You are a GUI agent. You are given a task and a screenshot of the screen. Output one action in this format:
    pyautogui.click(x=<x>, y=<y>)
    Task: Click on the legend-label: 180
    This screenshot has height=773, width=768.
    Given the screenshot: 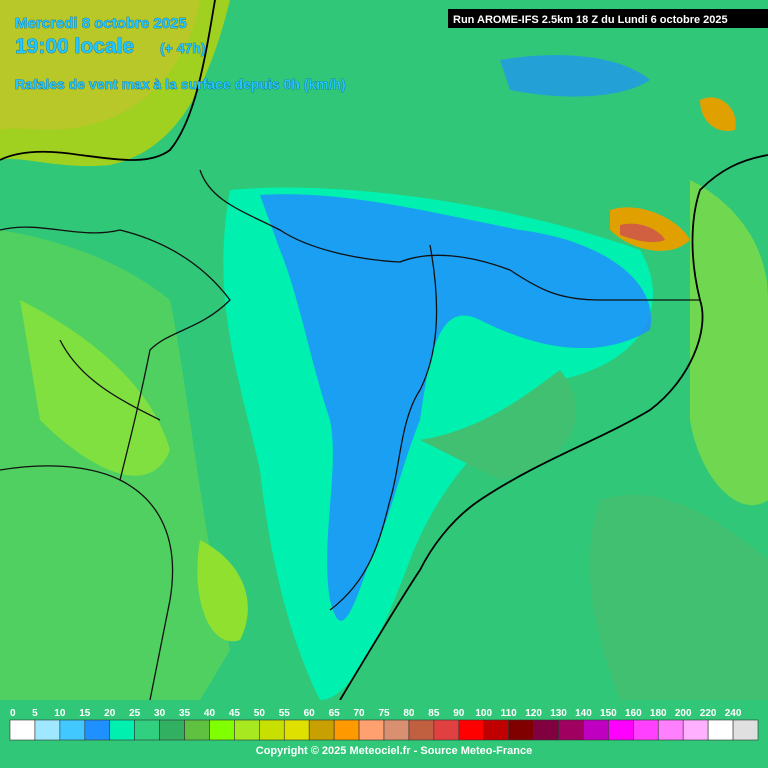 What is the action you would take?
    pyautogui.click(x=658, y=713)
    